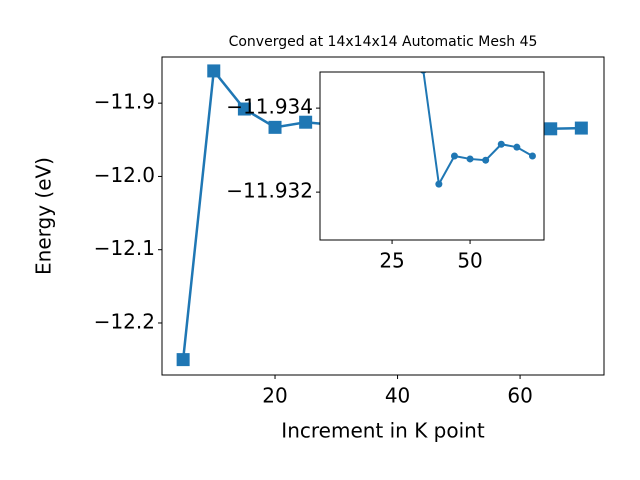  What do you see at coordinates (391, 261) in the screenshot?
I see `x-tick-label: 25` at bounding box center [391, 261].